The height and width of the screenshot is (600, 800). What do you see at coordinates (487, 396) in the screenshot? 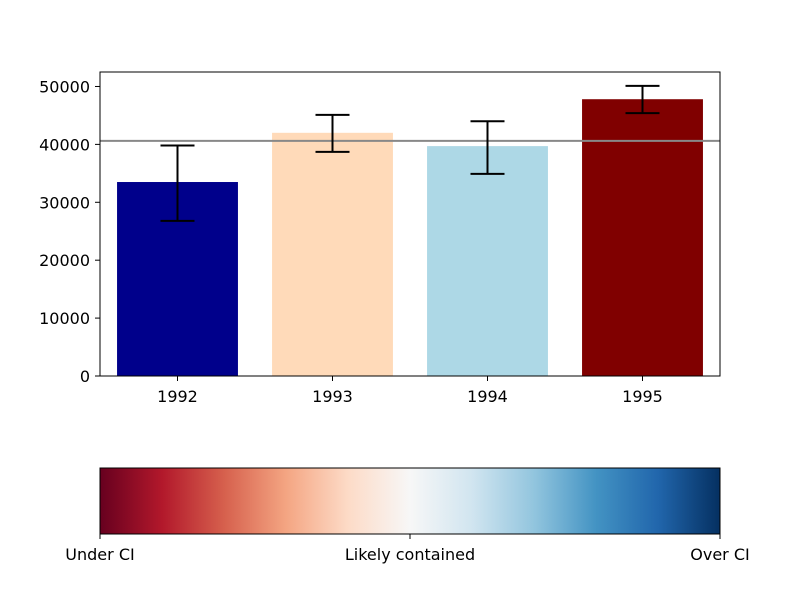
I see `x-tick-label: 1994` at bounding box center [487, 396].